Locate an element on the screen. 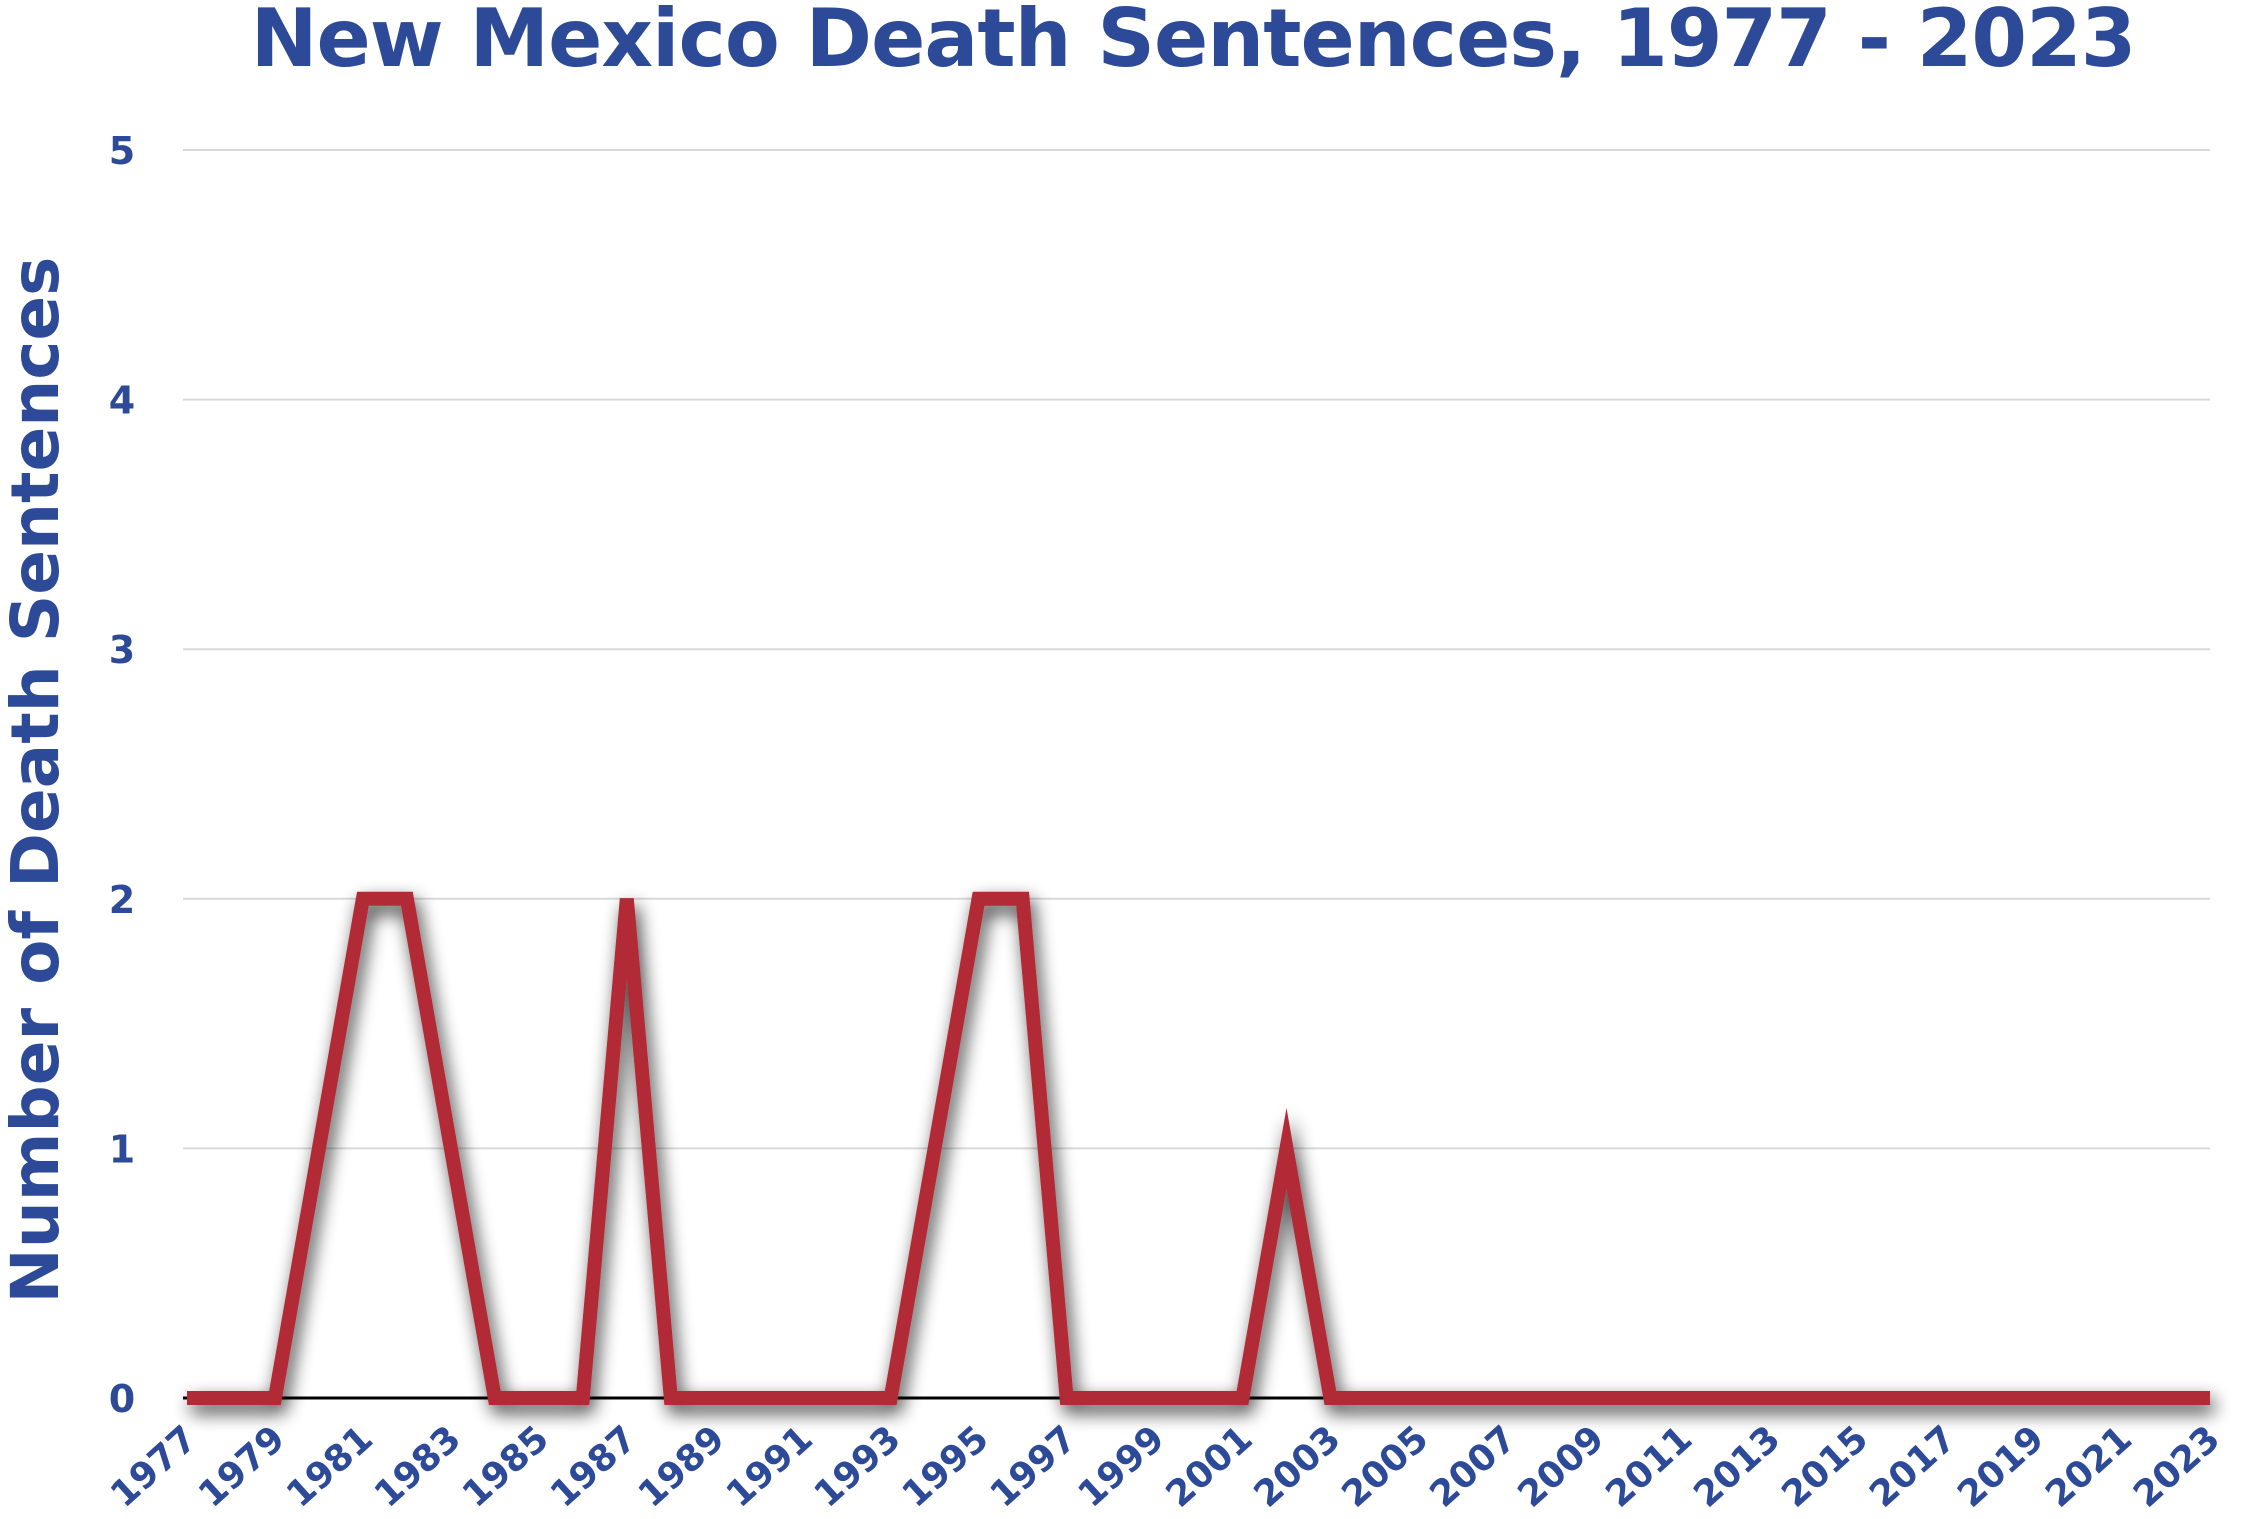 The image size is (2266, 1519). x-tick-label-2007: 2007 is located at coordinates (1473, 1467).